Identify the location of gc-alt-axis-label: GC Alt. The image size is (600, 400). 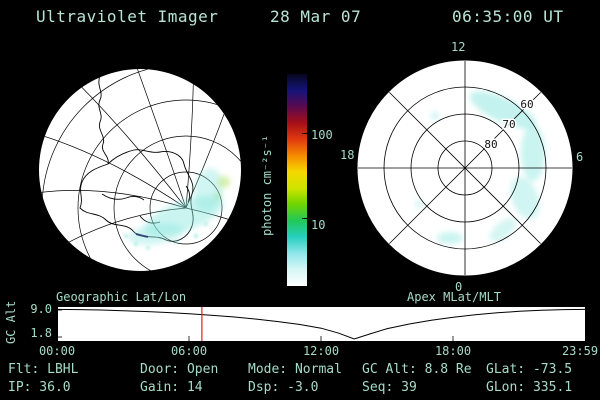
(11, 322).